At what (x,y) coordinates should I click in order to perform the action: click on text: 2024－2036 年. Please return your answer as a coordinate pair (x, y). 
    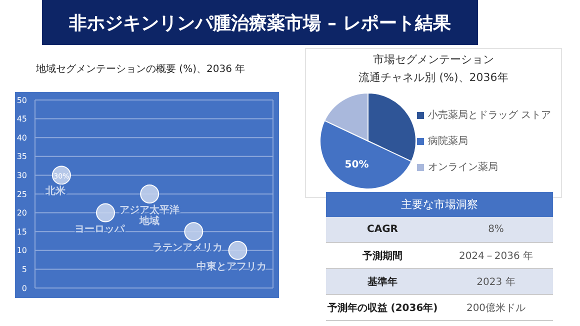
    Looking at the image, I should click on (496, 256).